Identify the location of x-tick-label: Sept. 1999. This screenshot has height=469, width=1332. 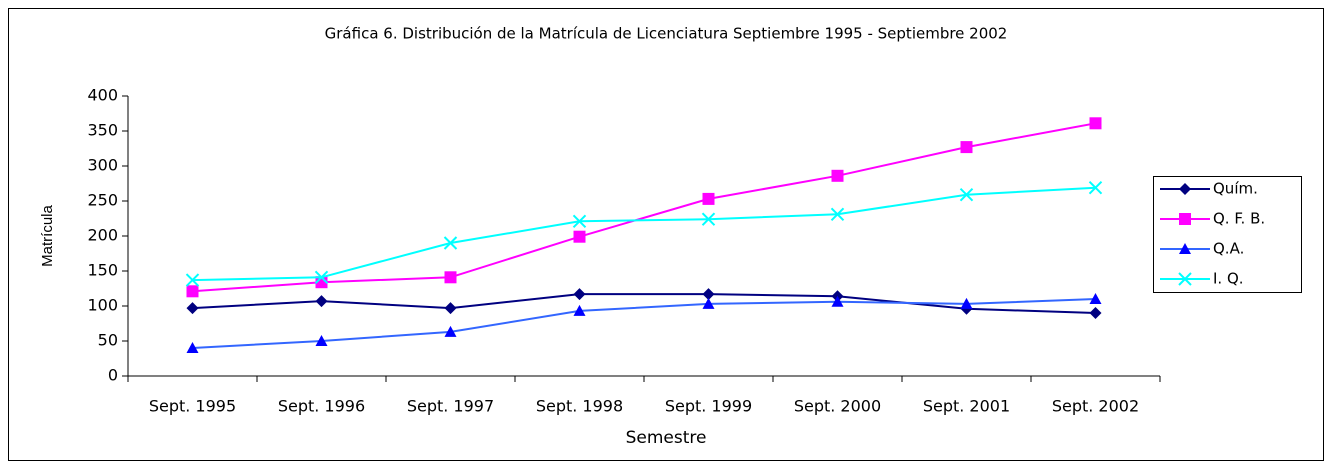
(708, 406).